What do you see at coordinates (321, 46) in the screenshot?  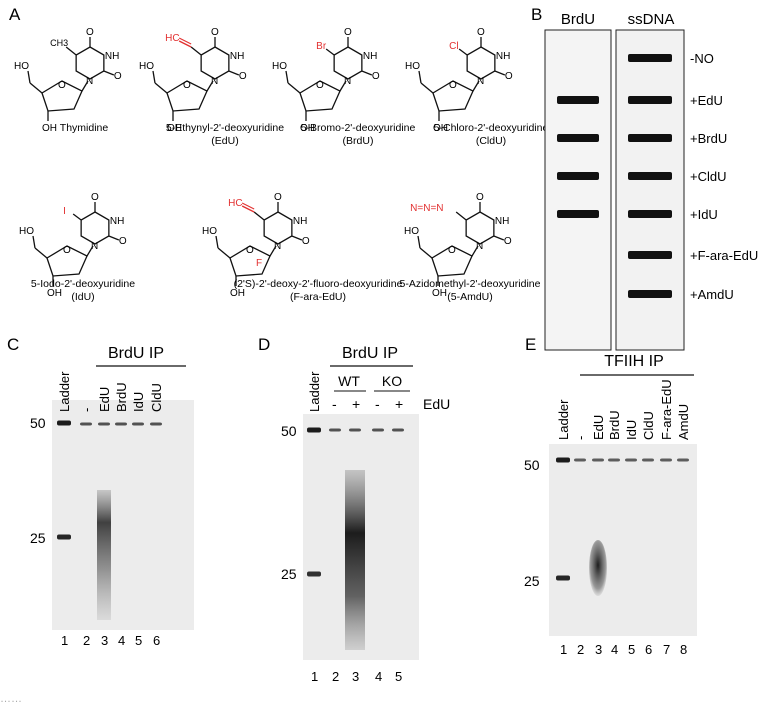 I see `atom-halogen: Br` at bounding box center [321, 46].